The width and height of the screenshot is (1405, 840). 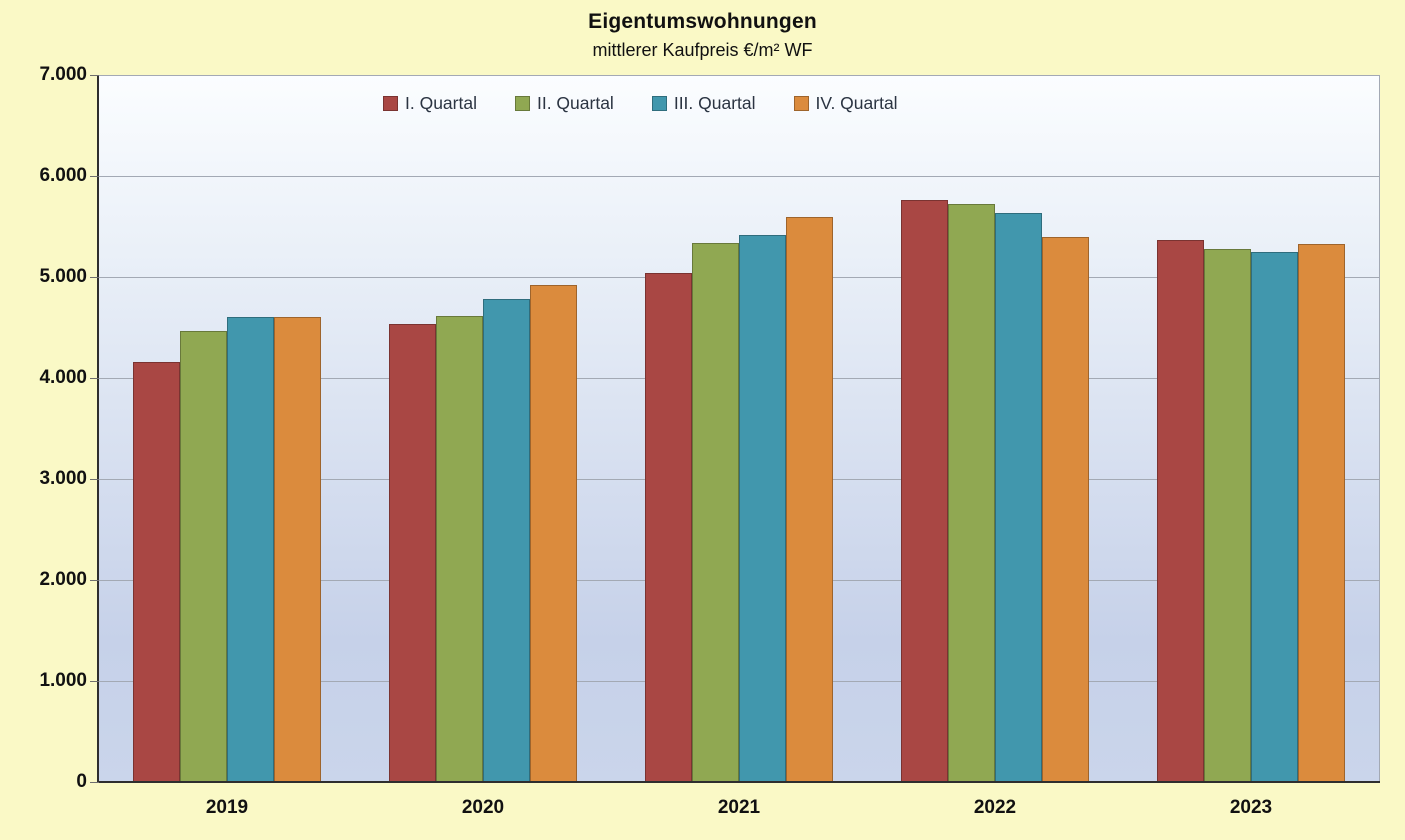 I want to click on legend-item: IV. Quartal, so click(x=845, y=103).